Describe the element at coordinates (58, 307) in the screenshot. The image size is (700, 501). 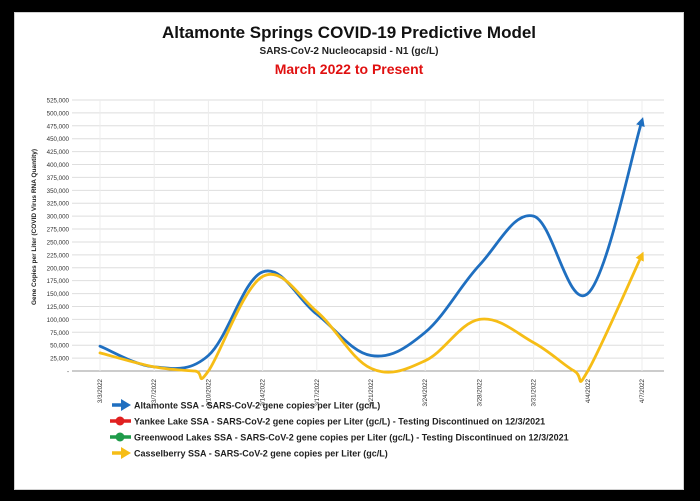
I see `y-tick-label: 125,000` at that location.